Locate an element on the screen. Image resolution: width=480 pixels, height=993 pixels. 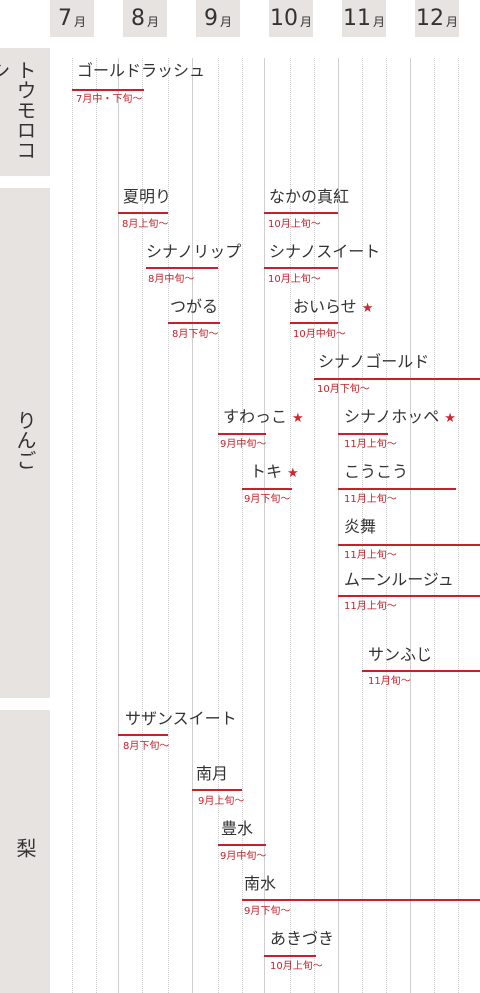
variety-name: 南月 is located at coordinates (212, 774).